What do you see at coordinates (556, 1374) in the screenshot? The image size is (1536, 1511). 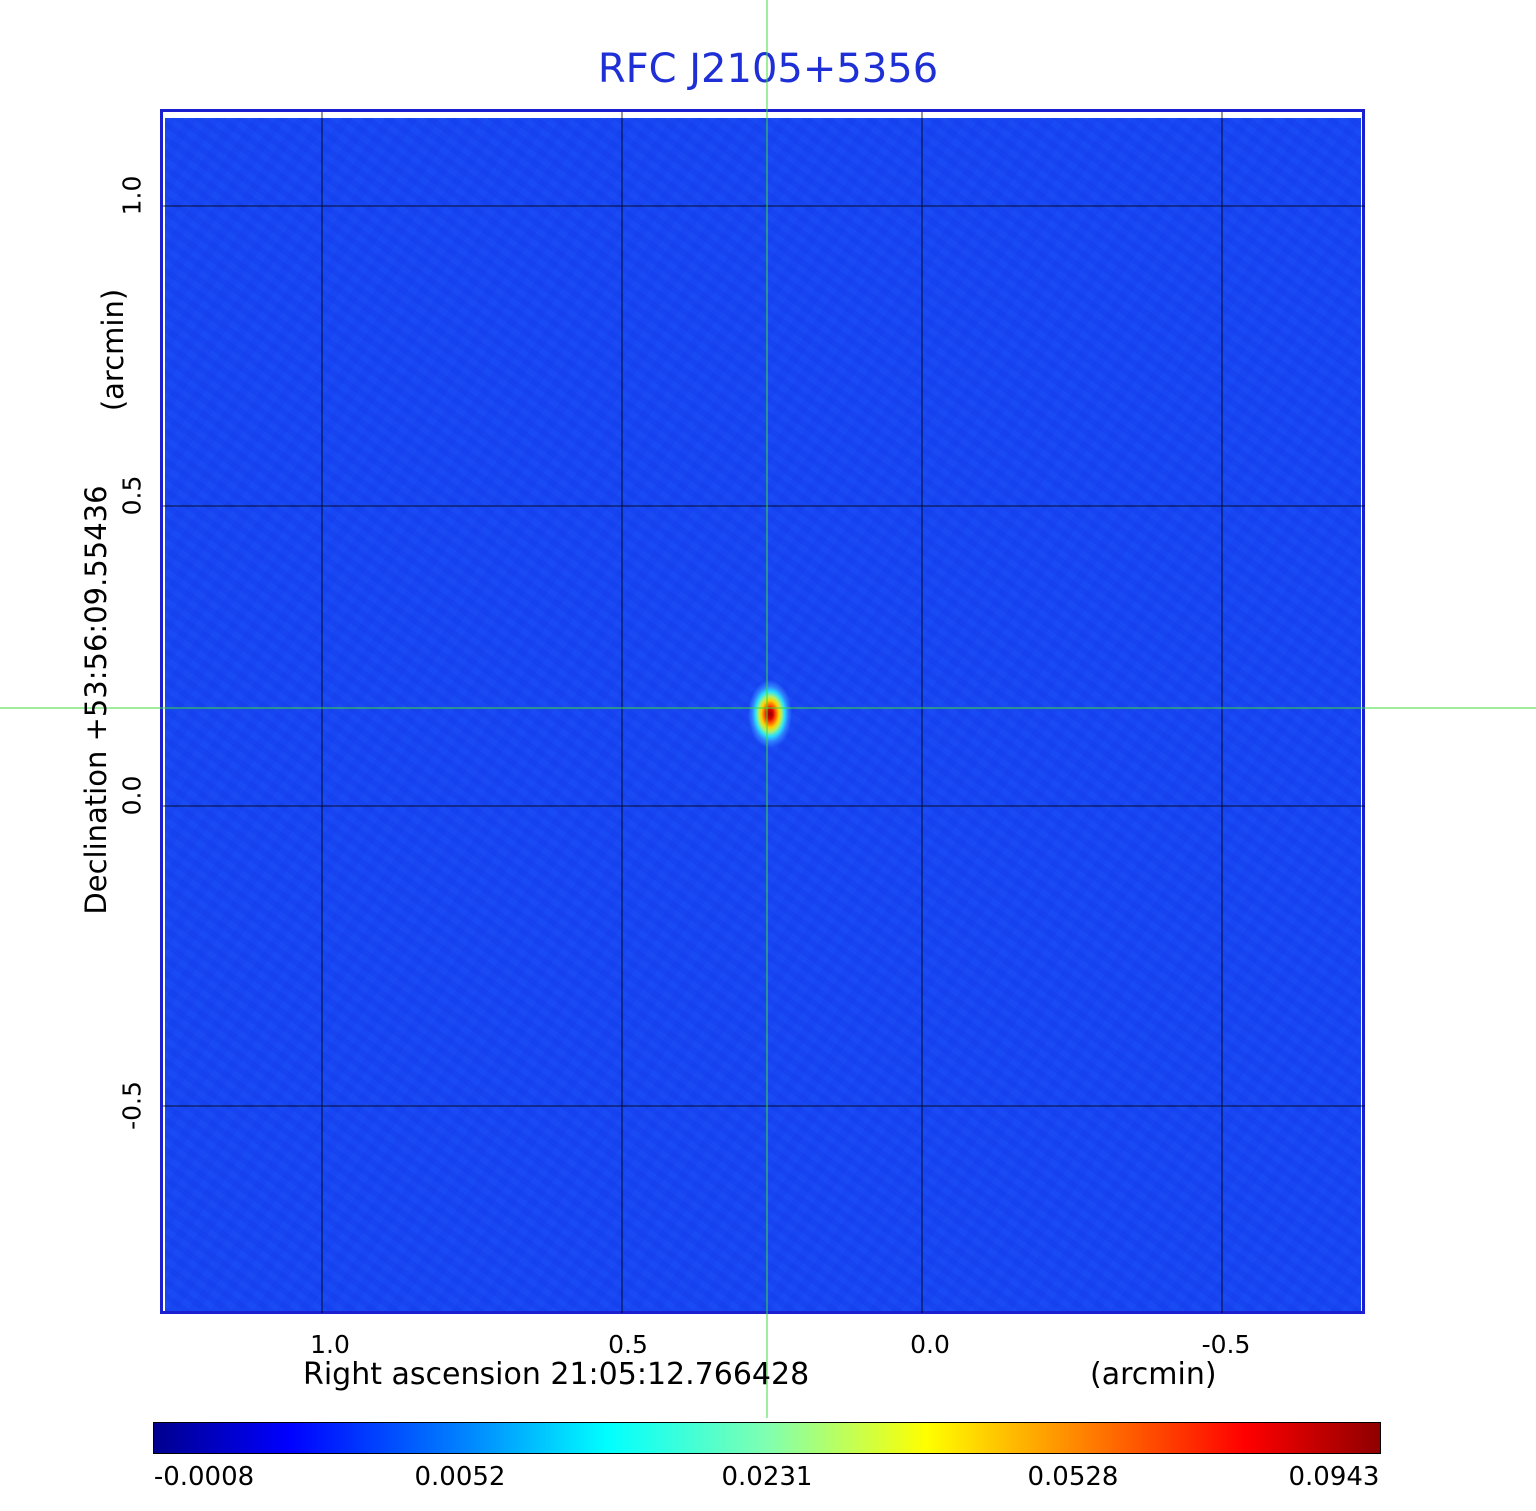 I see `x-axis-label: Right ascension 21:05:12.766428` at bounding box center [556, 1374].